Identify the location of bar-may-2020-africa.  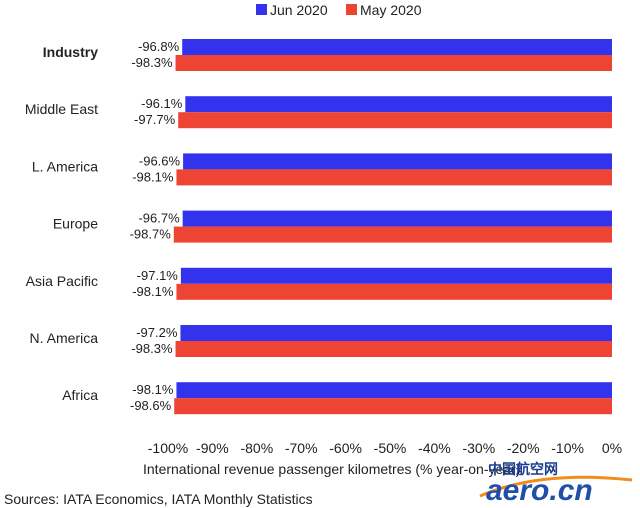
(393, 406).